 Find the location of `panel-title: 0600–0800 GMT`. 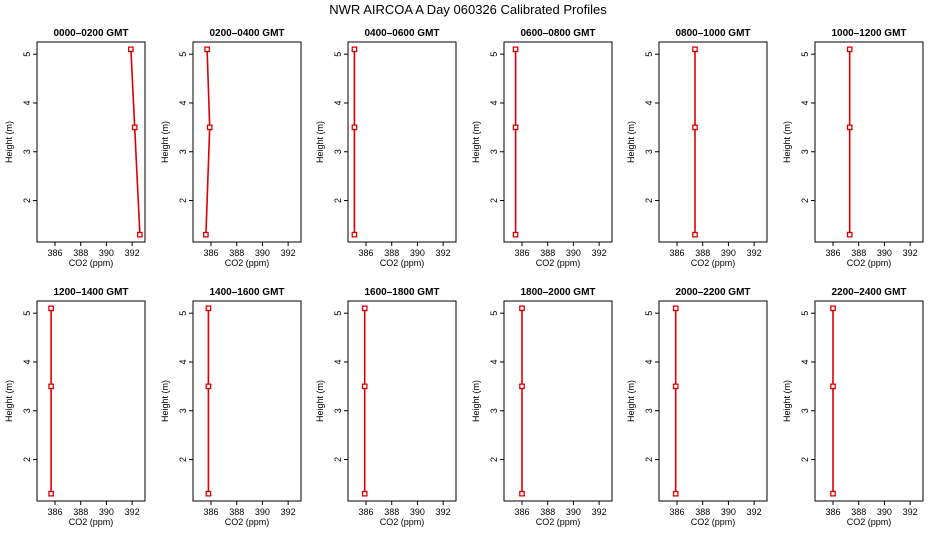

panel-title: 0600–0800 GMT is located at coordinates (557, 33).